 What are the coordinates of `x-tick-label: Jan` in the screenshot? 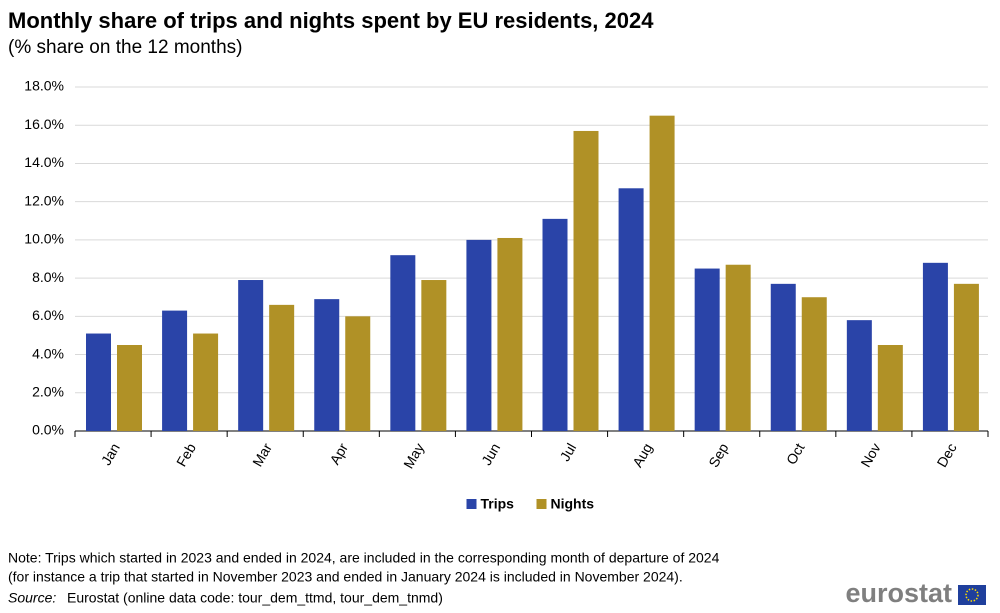 It's located at (110, 454).